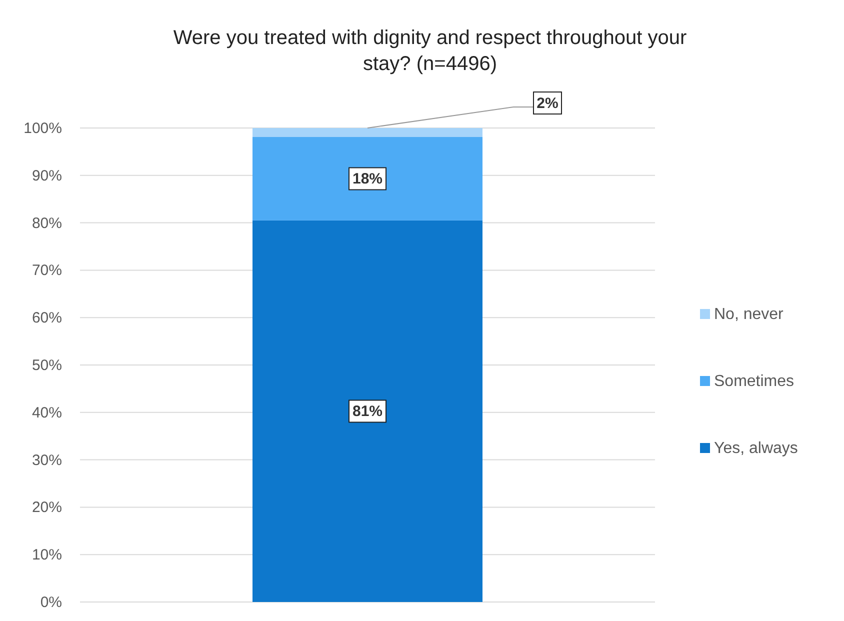  Describe the element at coordinates (754, 381) in the screenshot. I see `legend-label: Sometimes` at that location.